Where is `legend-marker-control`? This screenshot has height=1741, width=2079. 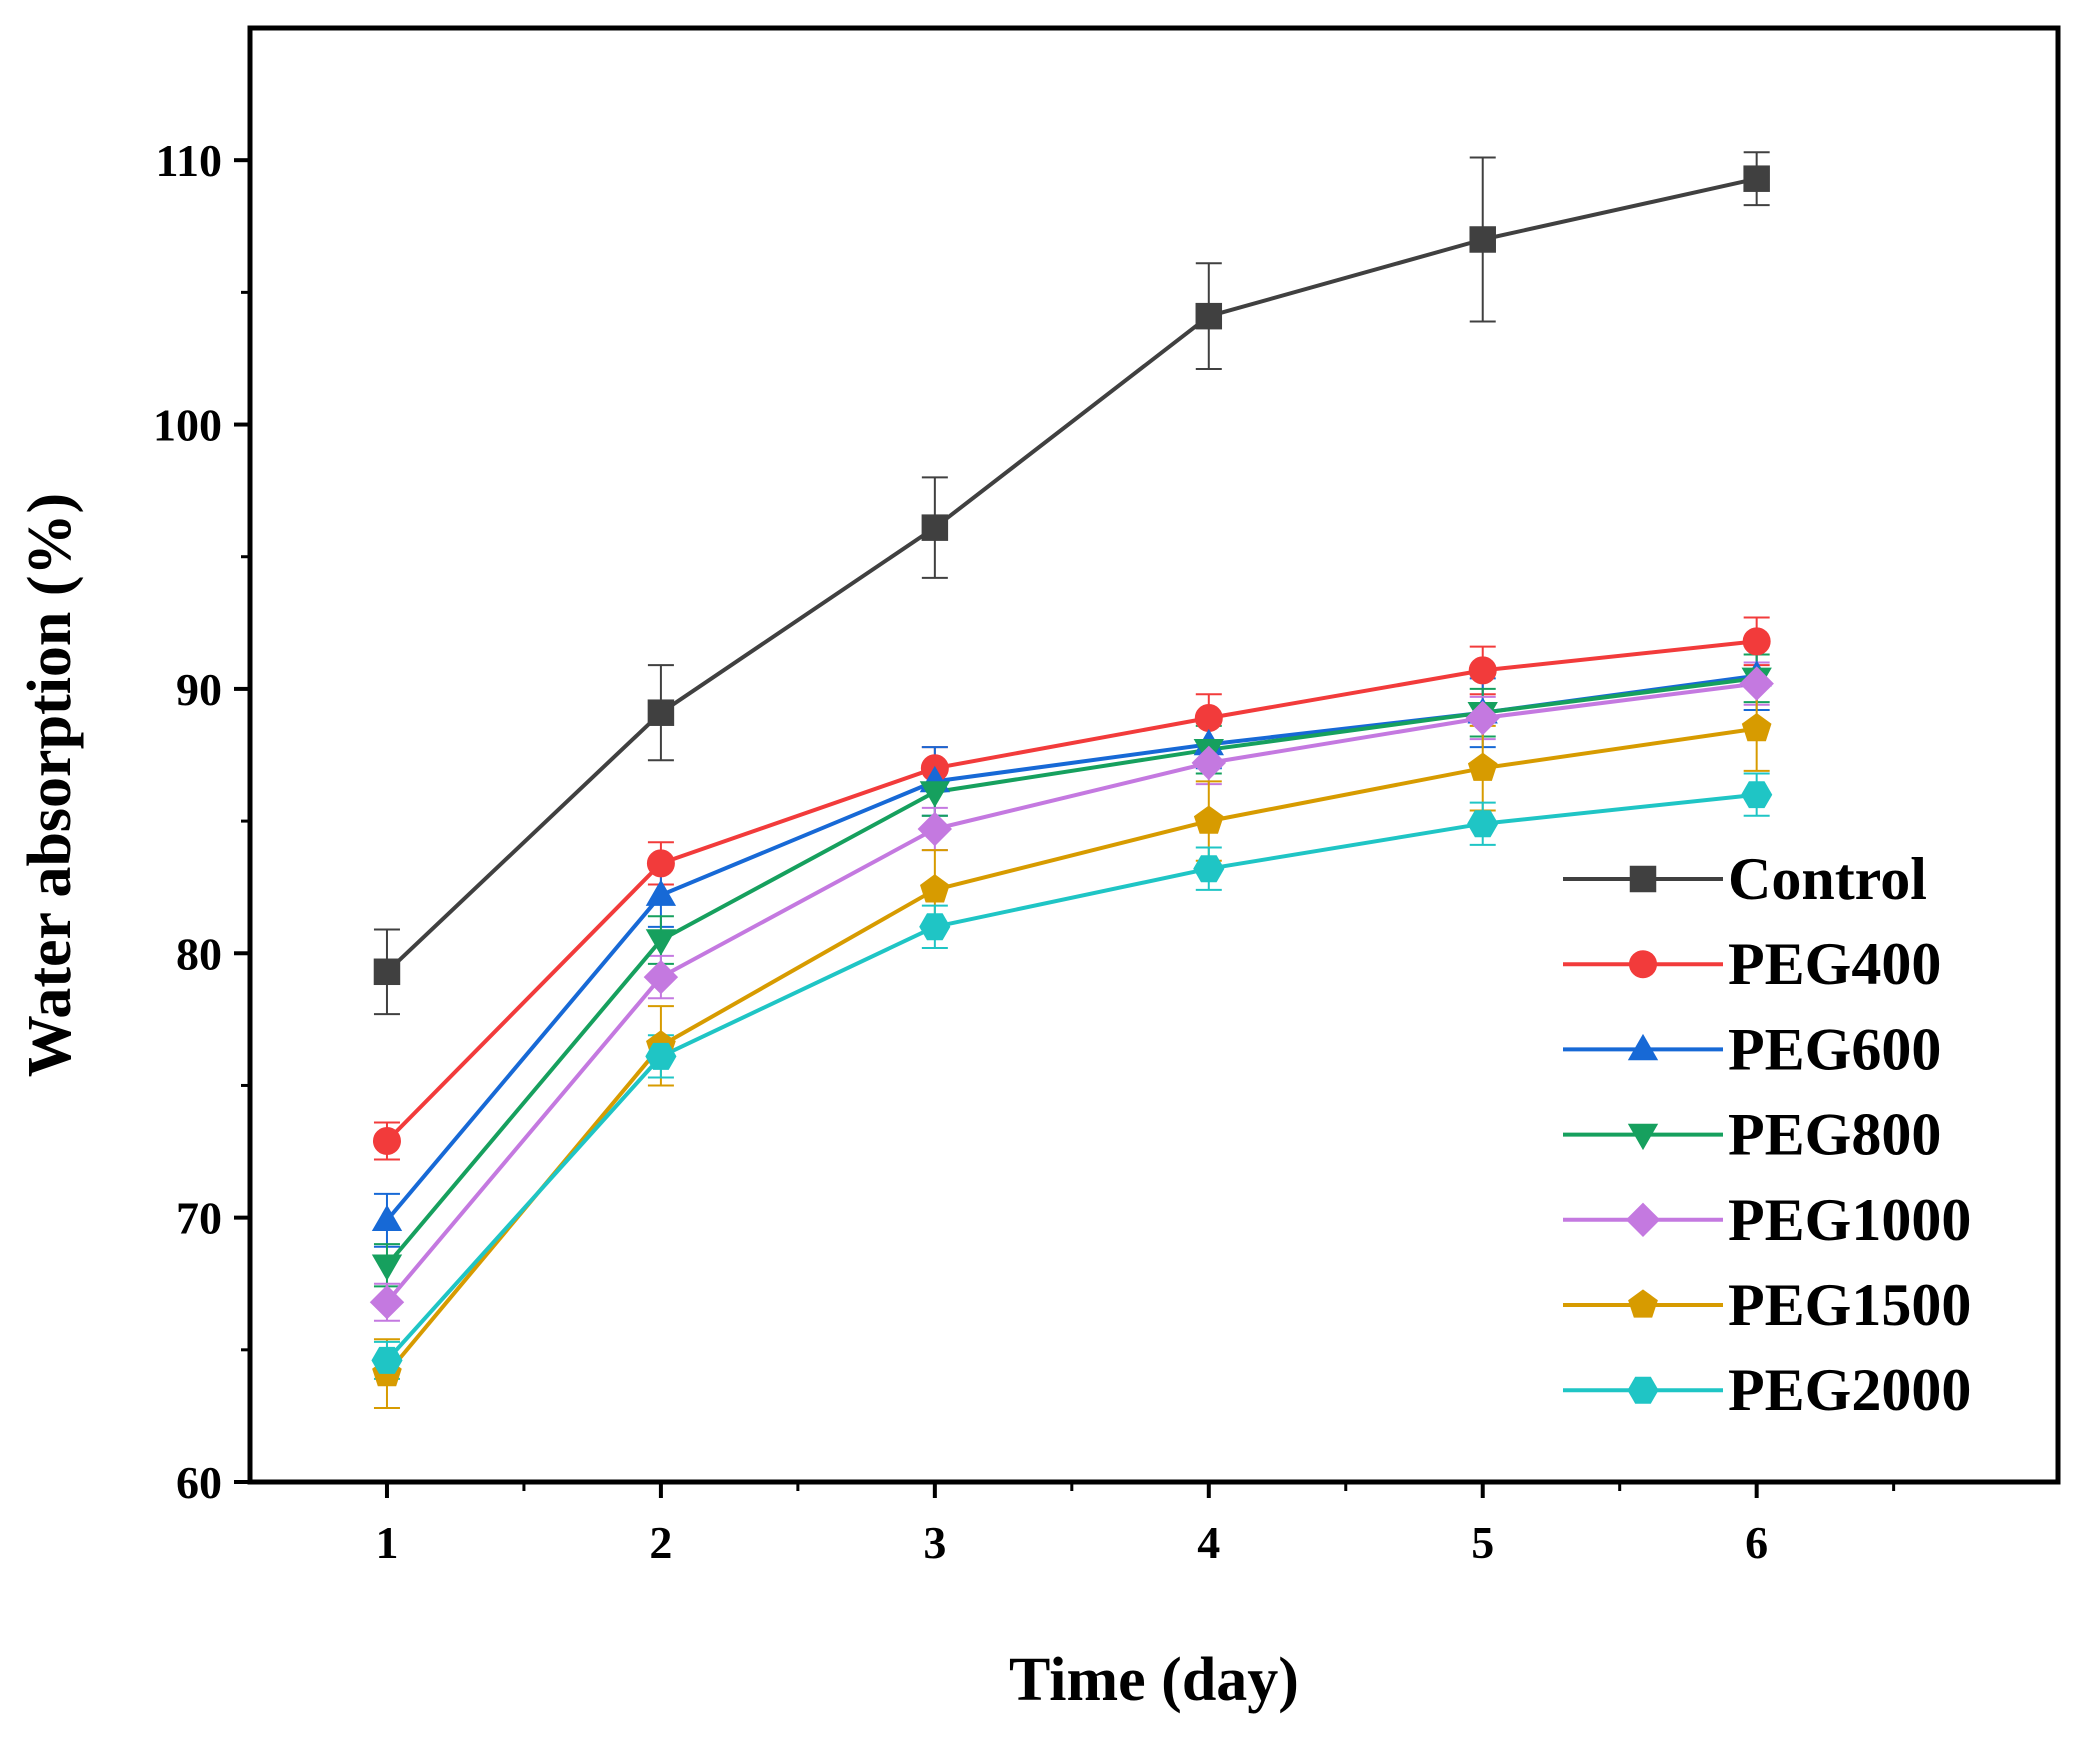 legend-marker-control is located at coordinates (1643, 879).